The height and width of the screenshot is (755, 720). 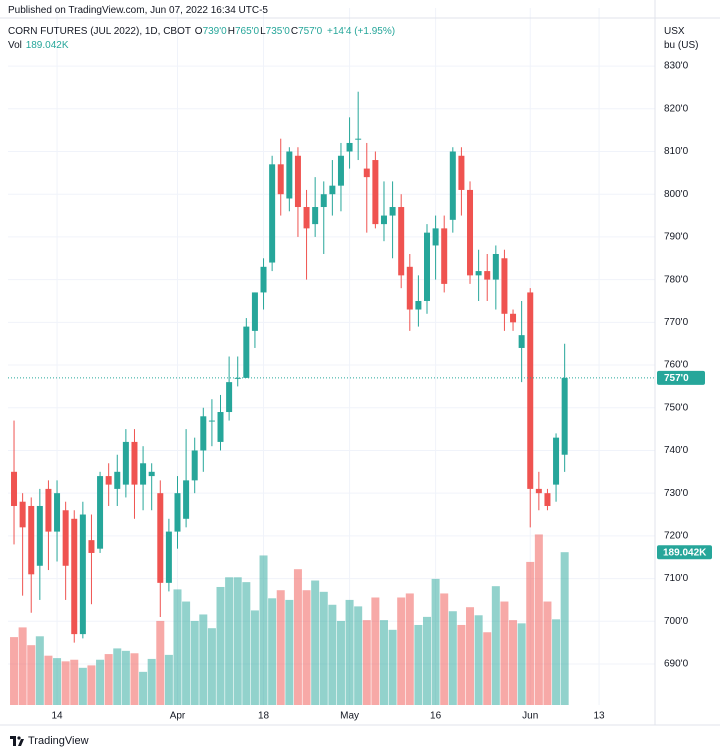 What do you see at coordinates (294, 31) in the screenshot?
I see `legend-key: C` at bounding box center [294, 31].